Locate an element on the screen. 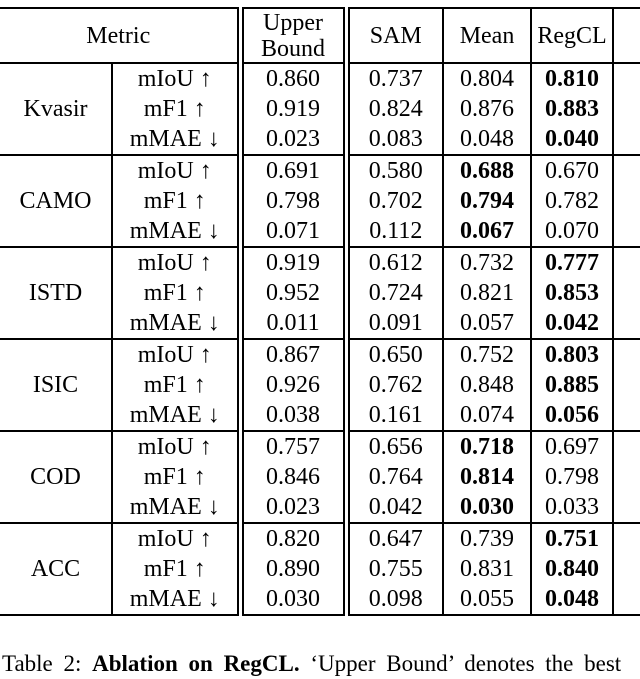 The width and height of the screenshot is (640, 679). value-mean: 0.067 is located at coordinates (487, 232).